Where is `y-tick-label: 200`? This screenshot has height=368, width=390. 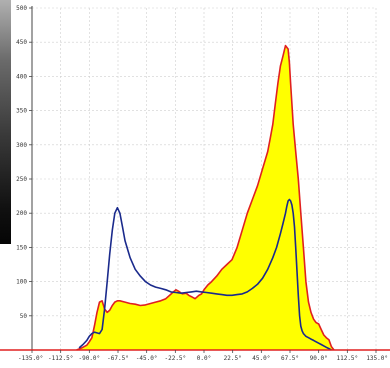
y-tick-label: 200 is located at coordinates (21, 213).